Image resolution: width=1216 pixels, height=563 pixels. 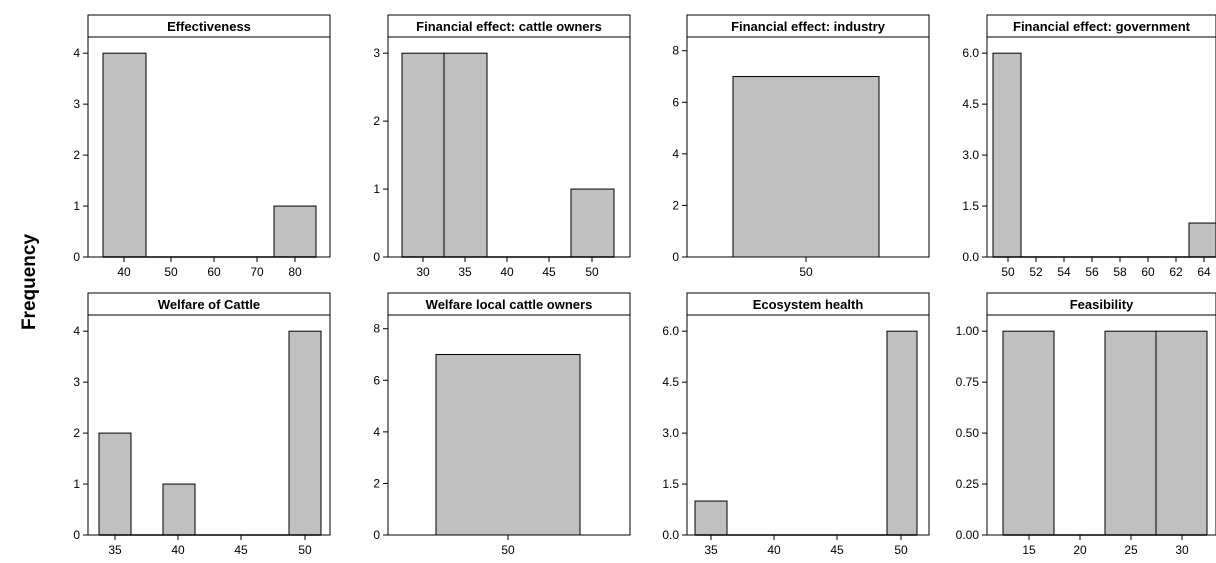 What do you see at coordinates (968, 382) in the screenshot?
I see `y-tick-label: 0.75` at bounding box center [968, 382].